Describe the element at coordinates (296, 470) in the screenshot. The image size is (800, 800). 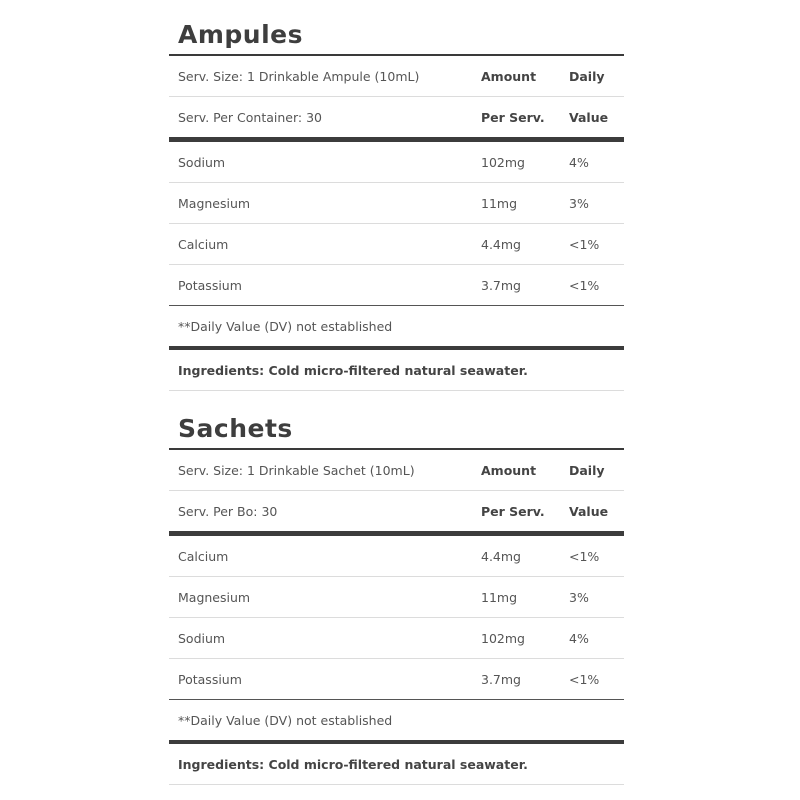
I see `serving-size: Serv. Size: 1 Drinkable Sachet (10mL)` at that location.